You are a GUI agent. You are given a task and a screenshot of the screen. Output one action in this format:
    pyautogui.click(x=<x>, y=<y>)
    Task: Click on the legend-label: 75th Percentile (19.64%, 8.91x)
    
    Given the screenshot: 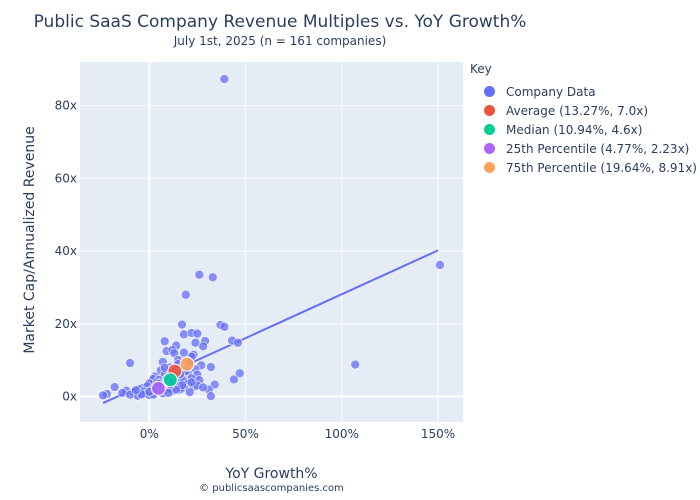 What is the action you would take?
    pyautogui.click(x=601, y=167)
    